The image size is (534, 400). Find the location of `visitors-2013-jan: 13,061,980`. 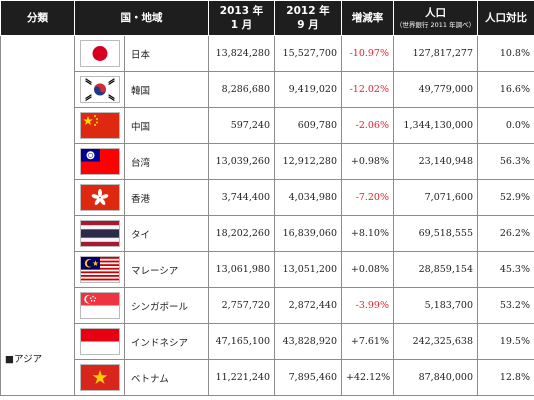

visitors-2013-jan: 13,061,980 is located at coordinates (241, 269).